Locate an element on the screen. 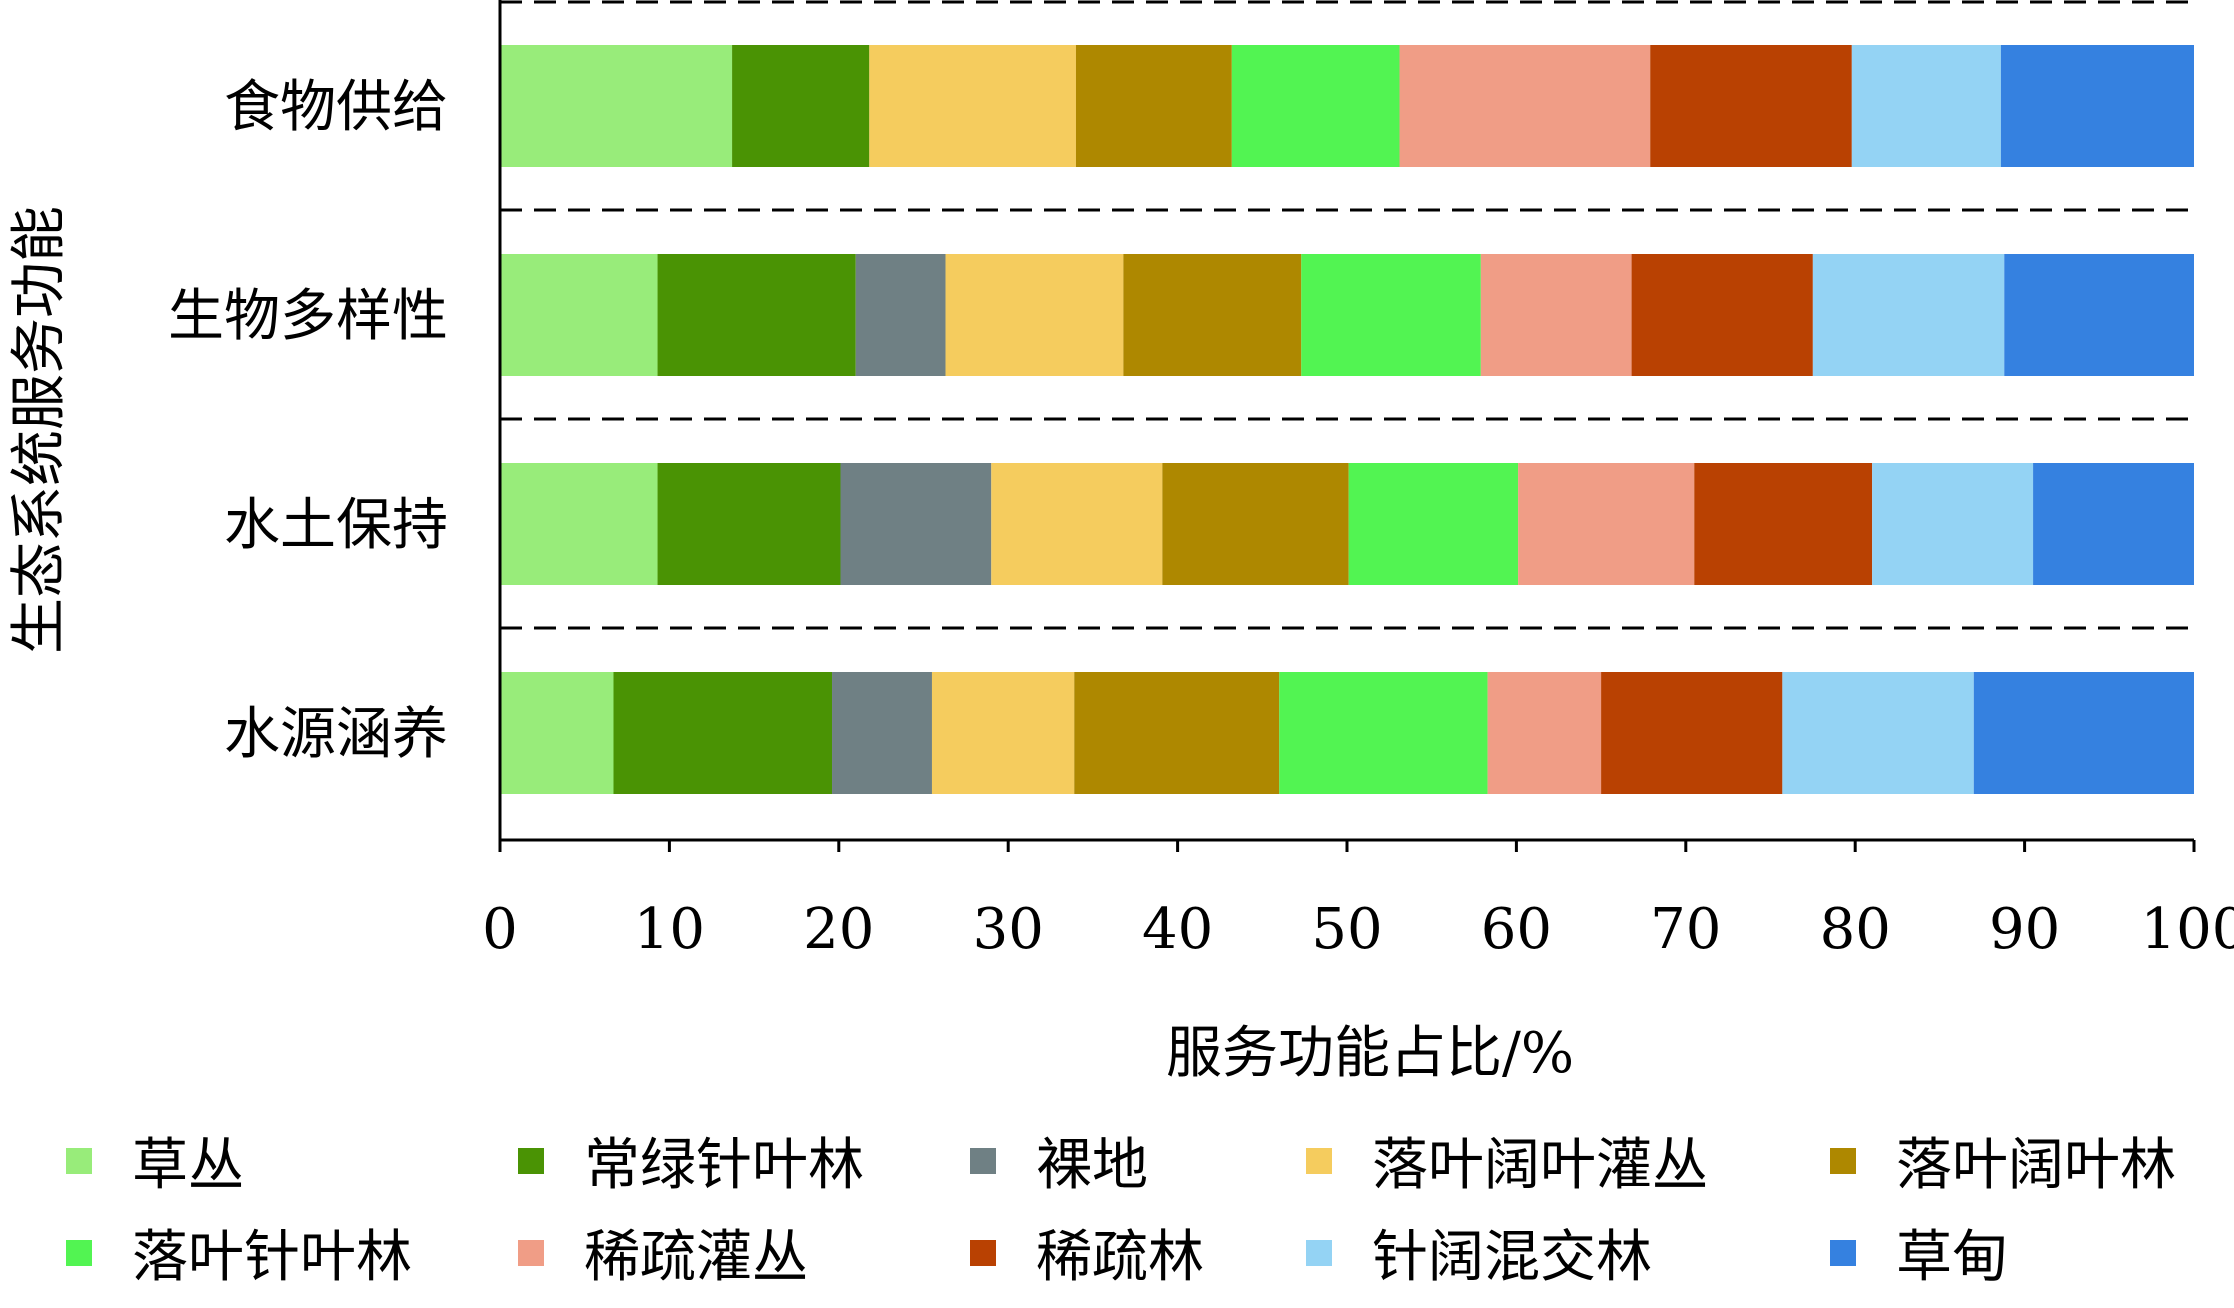 The width and height of the screenshot is (2234, 1308). category-label: 水源涵养 is located at coordinates (336, 734).